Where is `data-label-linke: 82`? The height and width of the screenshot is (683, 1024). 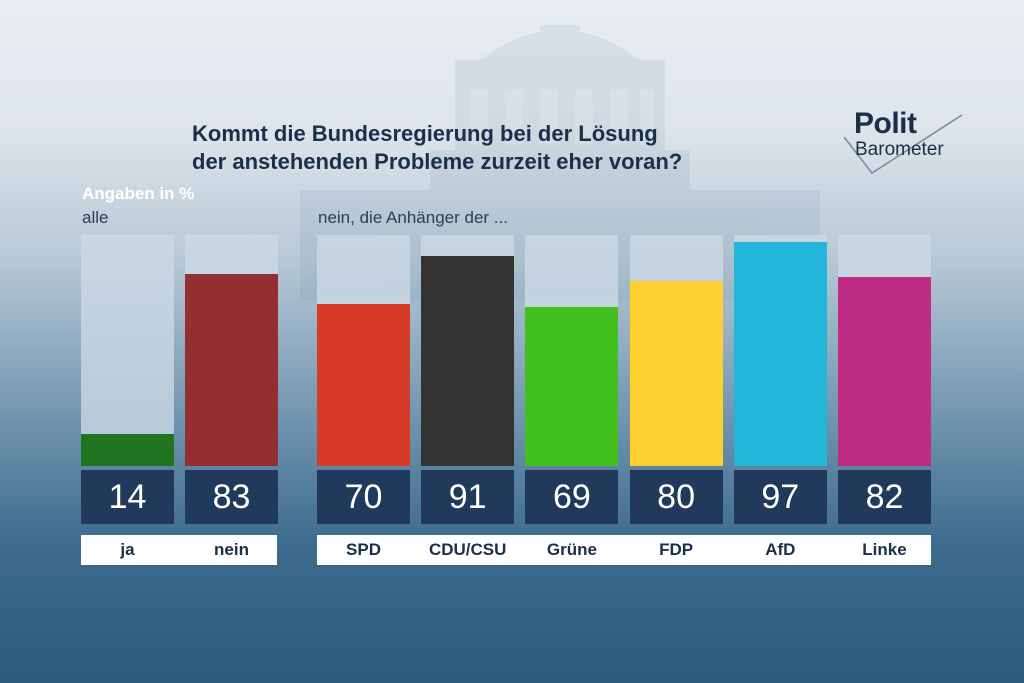 data-label-linke: 82 is located at coordinates (884, 497).